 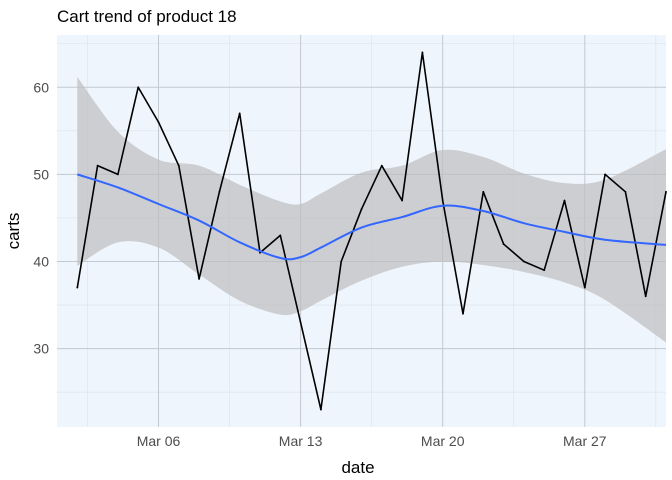 What do you see at coordinates (41, 87) in the screenshot?
I see `y-tick-label: 60` at bounding box center [41, 87].